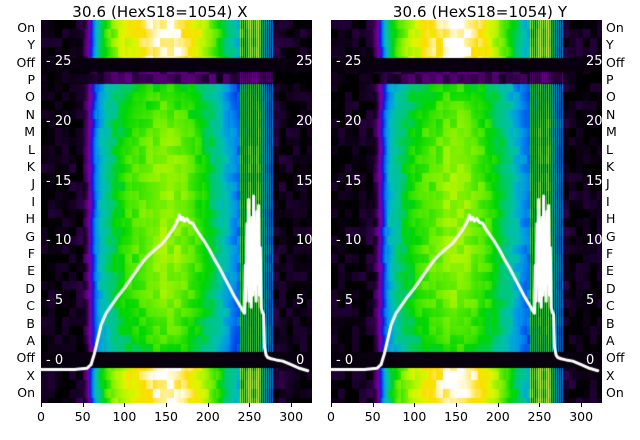 Image resolution: width=640 pixels, height=440 pixels. What do you see at coordinates (610, 79) in the screenshot?
I see `category-label: P` at bounding box center [610, 79].